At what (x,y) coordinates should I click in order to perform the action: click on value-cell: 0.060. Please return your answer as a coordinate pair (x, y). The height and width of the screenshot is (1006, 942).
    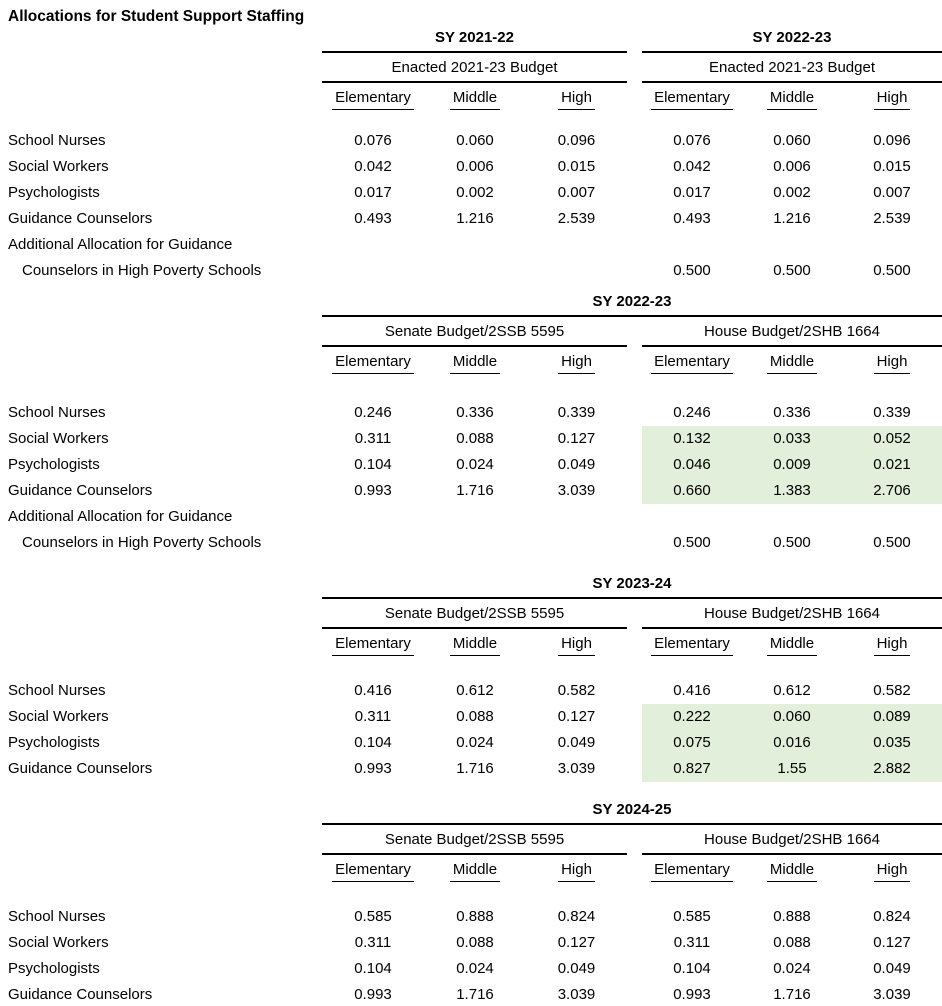
    Looking at the image, I should click on (475, 140).